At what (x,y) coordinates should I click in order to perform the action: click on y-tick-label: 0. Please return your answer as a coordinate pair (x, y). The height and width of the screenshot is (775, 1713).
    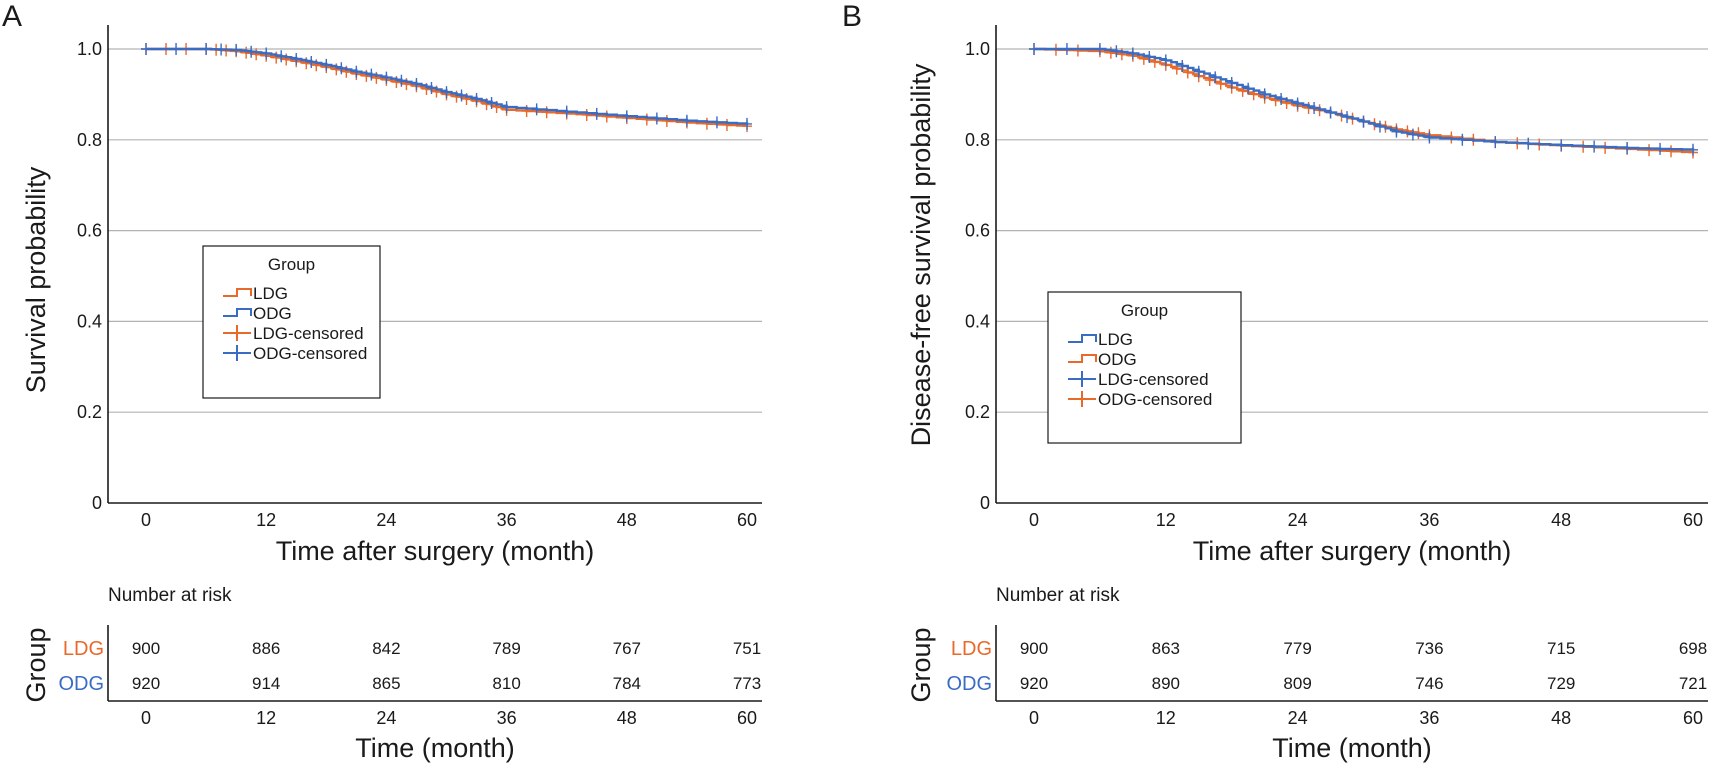
    Looking at the image, I should click on (97, 503).